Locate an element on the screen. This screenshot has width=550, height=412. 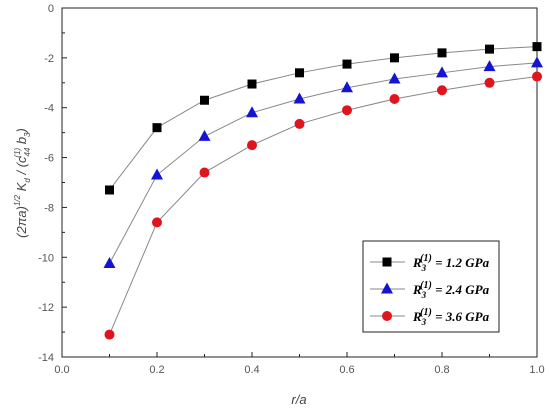
legend-entry-3: R3(1) = 3.6 GPa is located at coordinates (430, 317).